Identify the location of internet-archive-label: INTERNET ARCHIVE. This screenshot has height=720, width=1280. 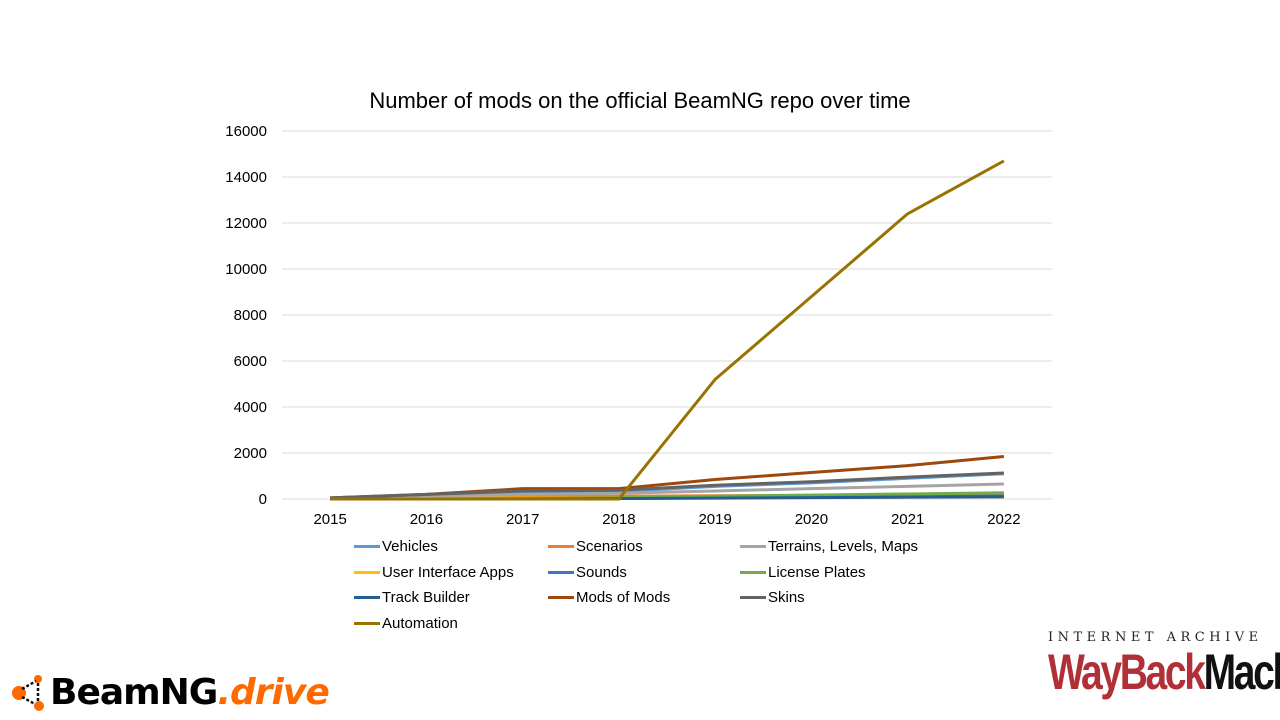
(1155, 637).